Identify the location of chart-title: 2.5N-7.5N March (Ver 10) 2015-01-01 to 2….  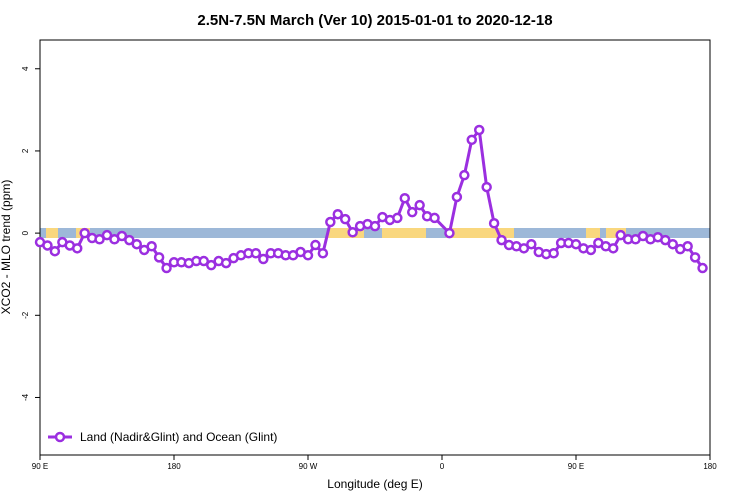
(374, 20).